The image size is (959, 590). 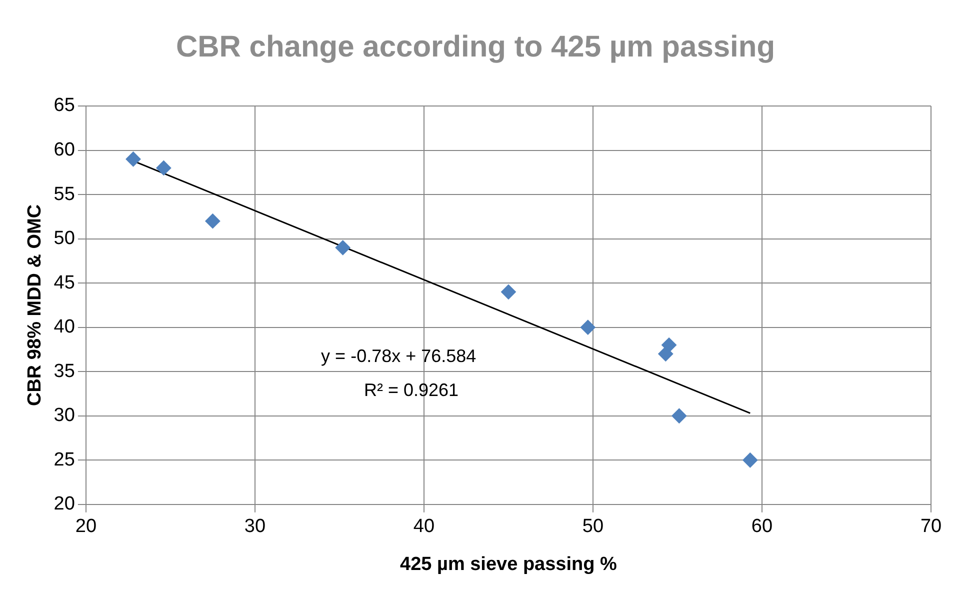 I want to click on y-tick-label: 65, so click(x=64, y=105).